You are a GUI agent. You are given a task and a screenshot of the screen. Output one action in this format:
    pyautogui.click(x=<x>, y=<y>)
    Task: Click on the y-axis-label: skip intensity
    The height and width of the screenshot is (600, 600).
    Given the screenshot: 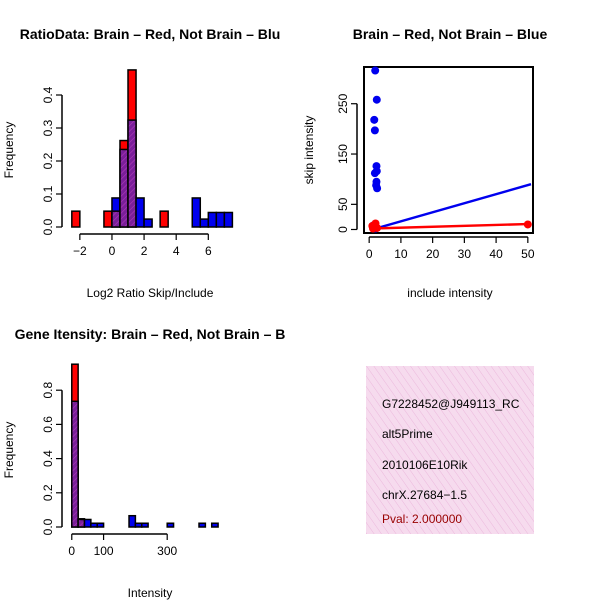 What is the action you would take?
    pyautogui.click(x=309, y=150)
    